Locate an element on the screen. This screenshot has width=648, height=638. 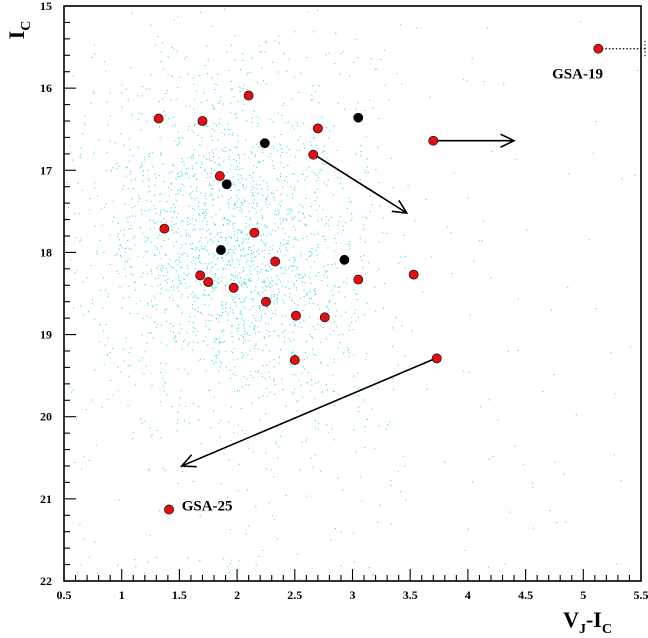
annotation-label: GSA-19 is located at coordinates (577, 74).